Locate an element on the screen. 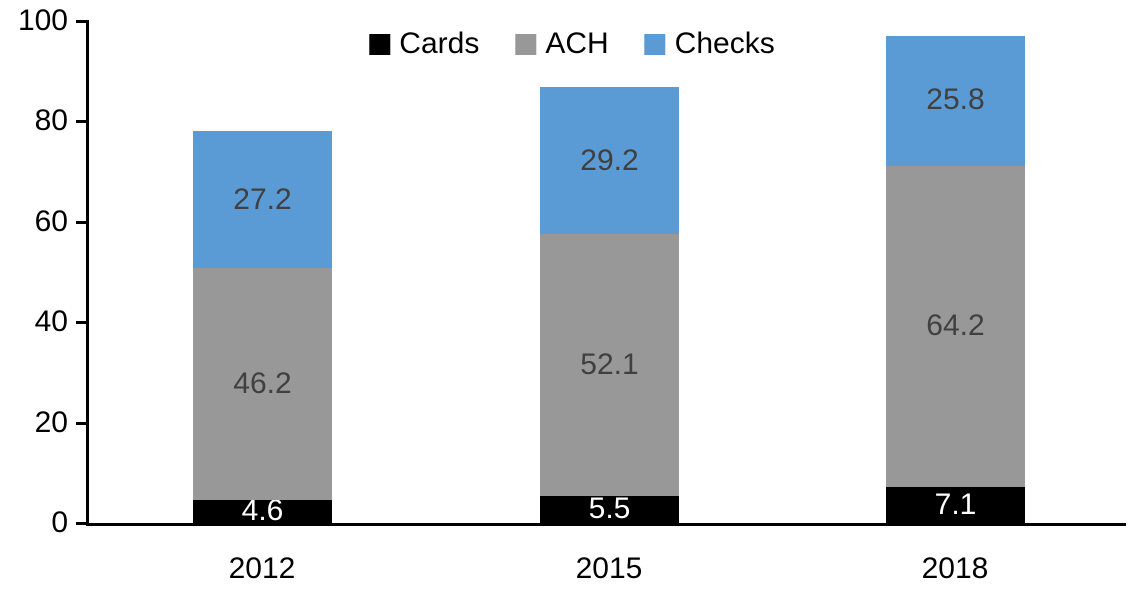  legend-label-ach: ACH is located at coordinates (577, 43).